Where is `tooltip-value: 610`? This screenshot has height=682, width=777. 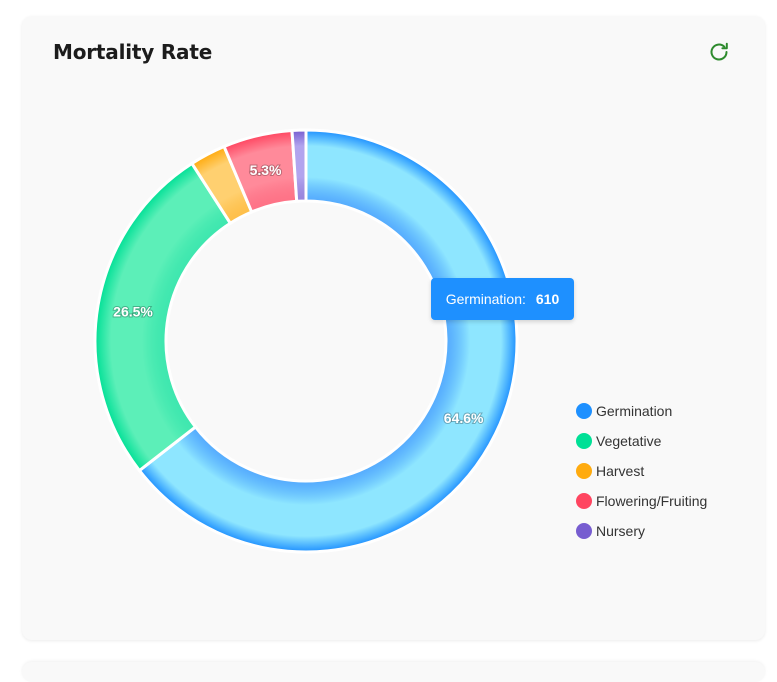 tooltip-value: 610 is located at coordinates (547, 299).